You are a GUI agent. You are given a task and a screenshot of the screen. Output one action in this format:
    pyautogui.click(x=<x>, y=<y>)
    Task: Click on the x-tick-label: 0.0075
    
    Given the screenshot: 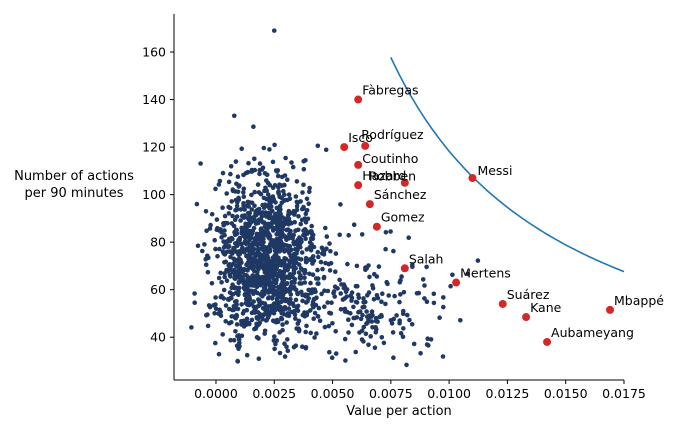 What is the action you would take?
    pyautogui.click(x=391, y=393)
    